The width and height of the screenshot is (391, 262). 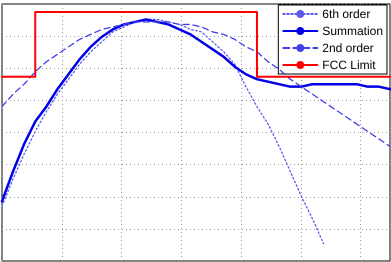 What do you see at coordinates (353, 31) in the screenshot?
I see `legend-label: Summation` at bounding box center [353, 31].